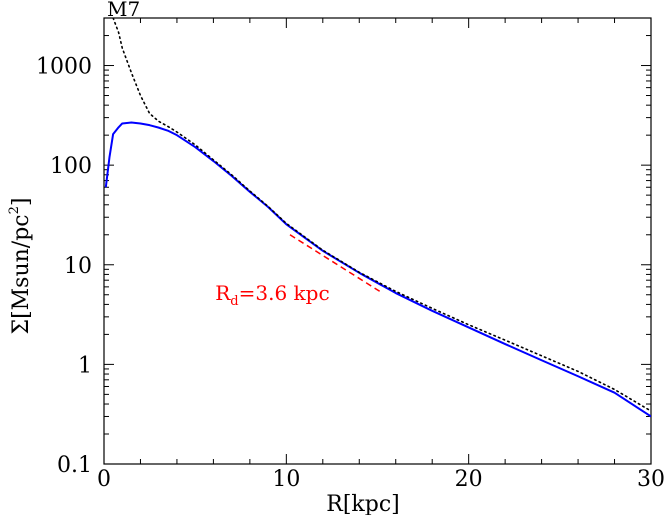  Describe the element at coordinates (74, 465) in the screenshot. I see `y-tick-label: 0.1` at that location.